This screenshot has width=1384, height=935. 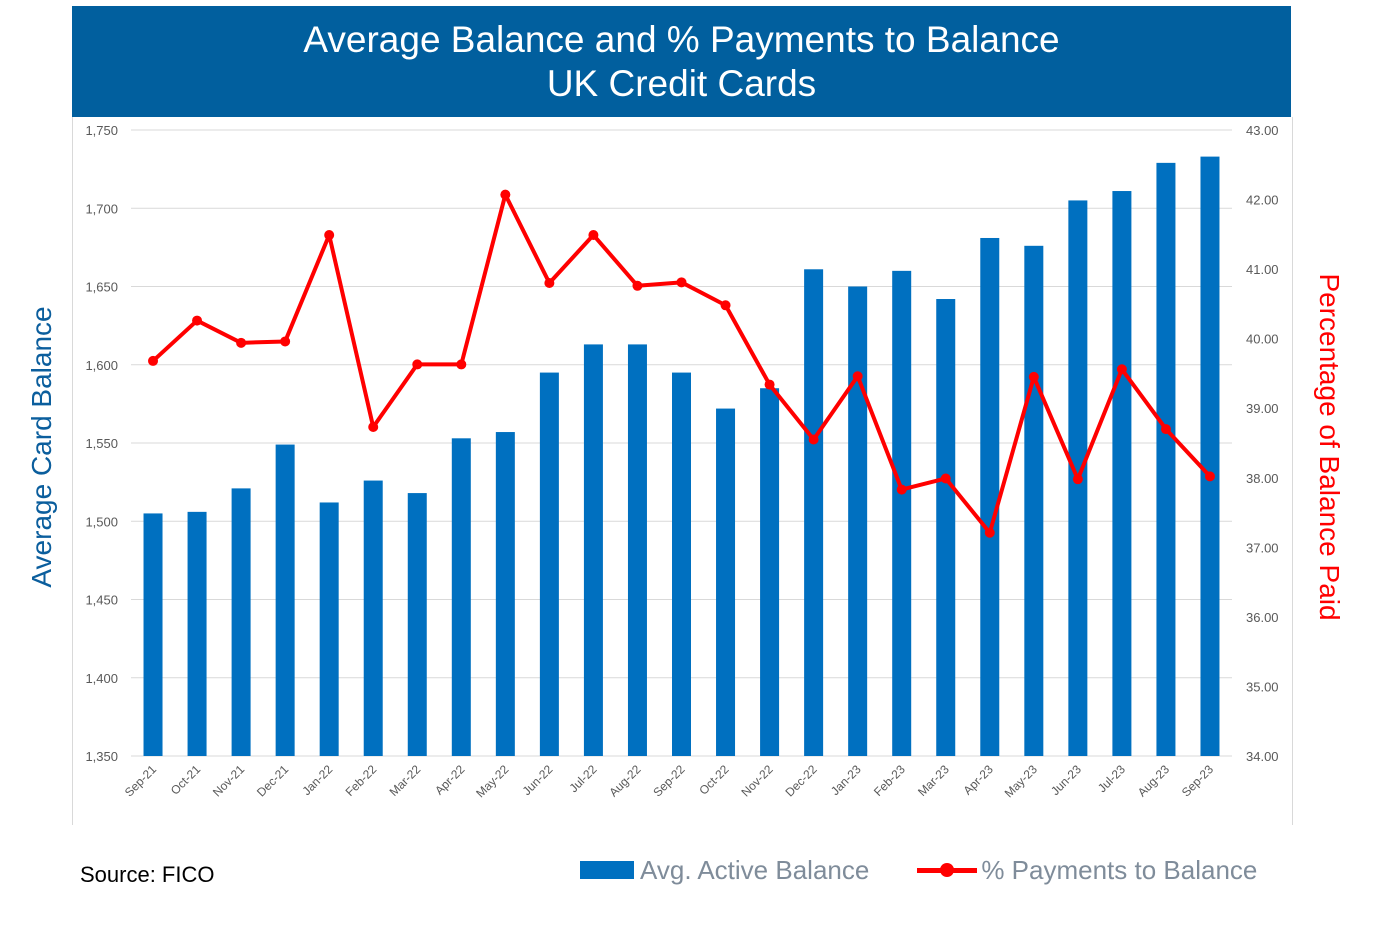 What do you see at coordinates (228, 780) in the screenshot?
I see `x-axis-tick-label: Nov-21` at bounding box center [228, 780].